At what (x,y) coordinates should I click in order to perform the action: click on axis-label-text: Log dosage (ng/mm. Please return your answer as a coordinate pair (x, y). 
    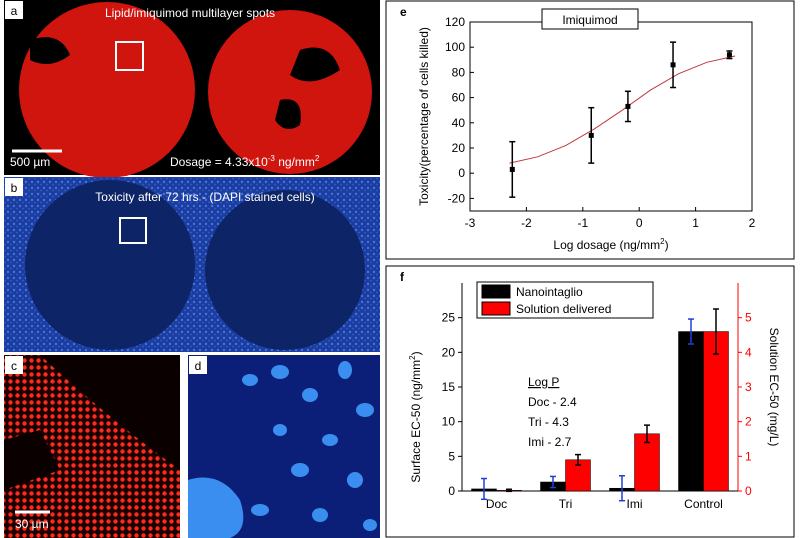
    Looking at the image, I should click on (606, 245).